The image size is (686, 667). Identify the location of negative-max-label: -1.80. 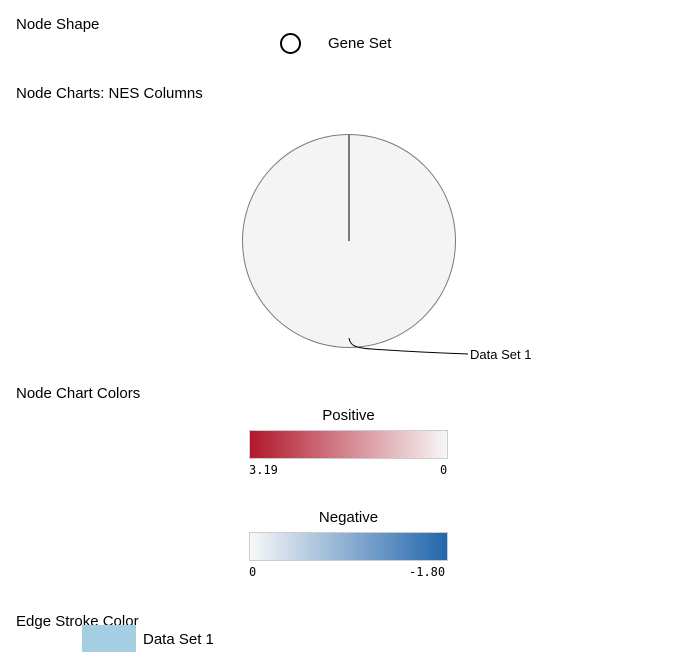
(427, 572).